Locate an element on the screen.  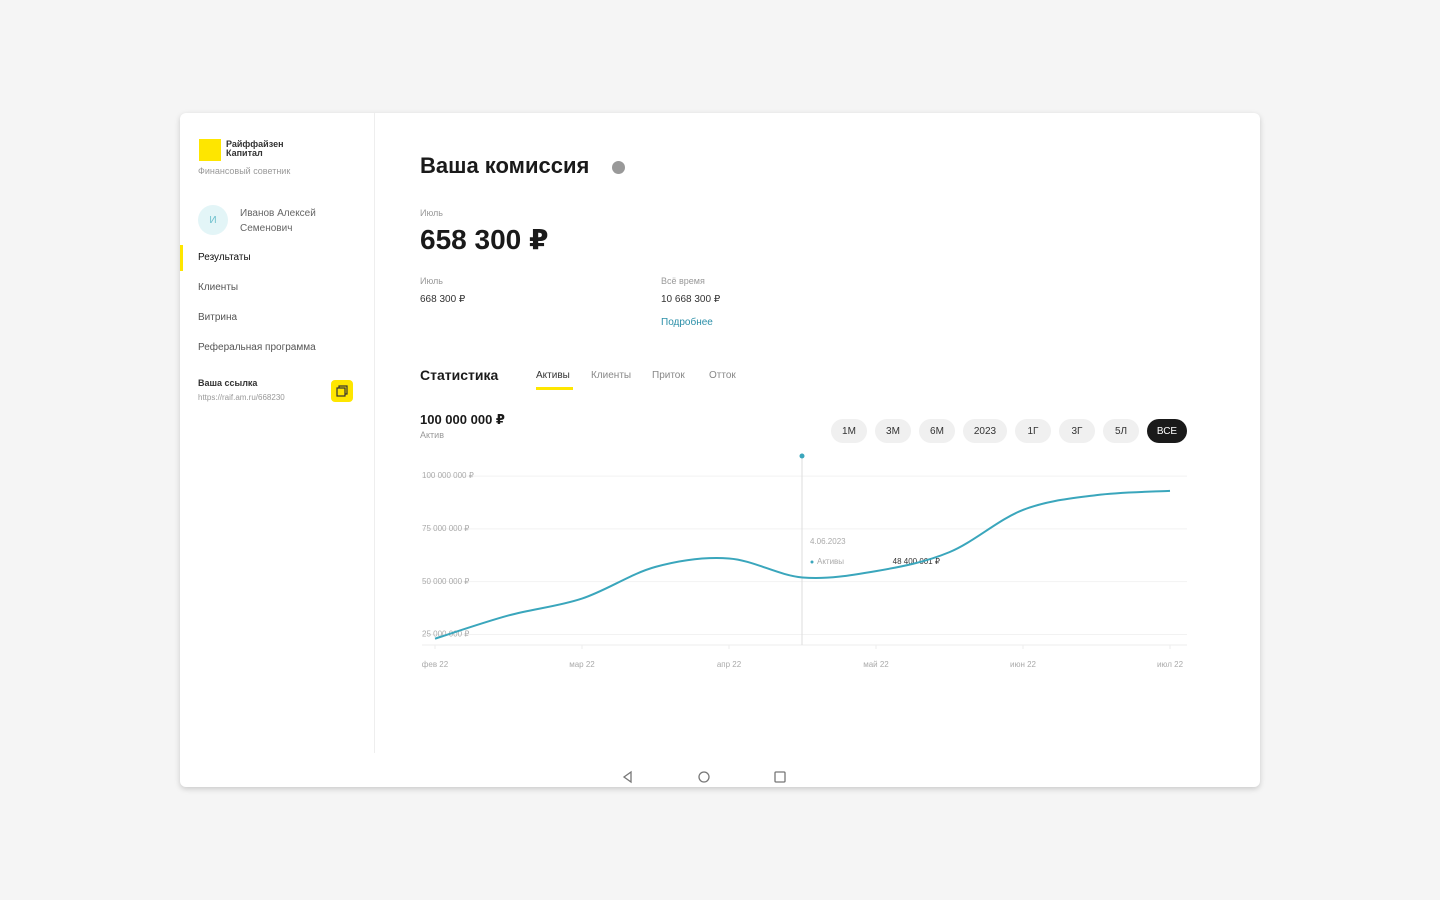
tab: Отток is located at coordinates (722, 375).